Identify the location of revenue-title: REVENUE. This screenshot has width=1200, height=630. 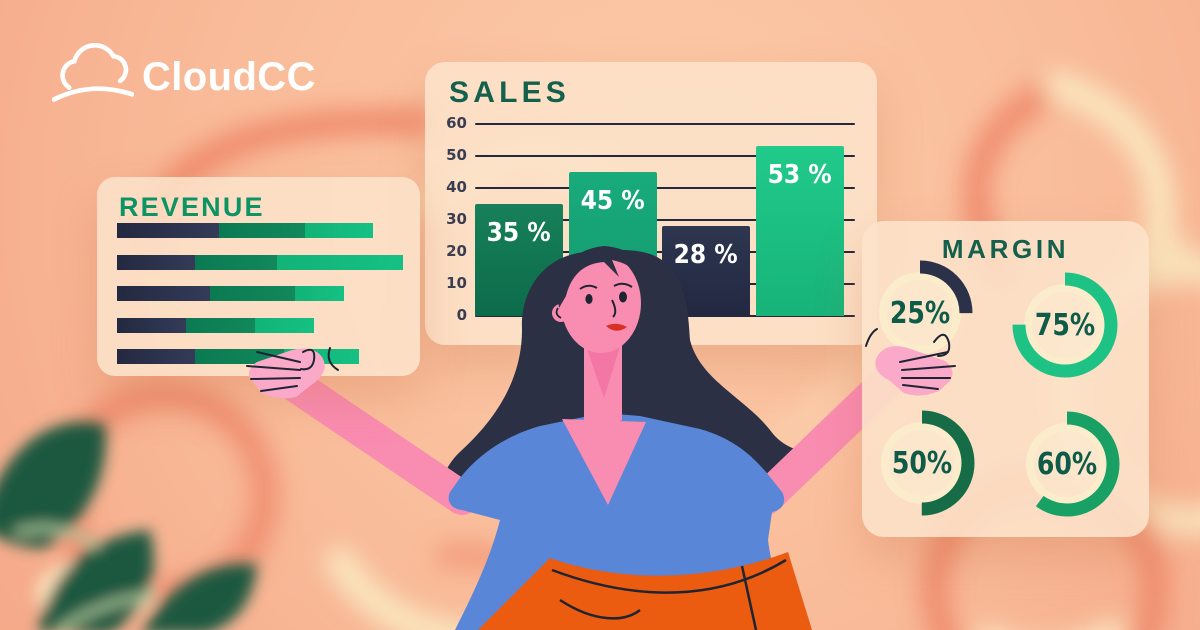
(192, 207).